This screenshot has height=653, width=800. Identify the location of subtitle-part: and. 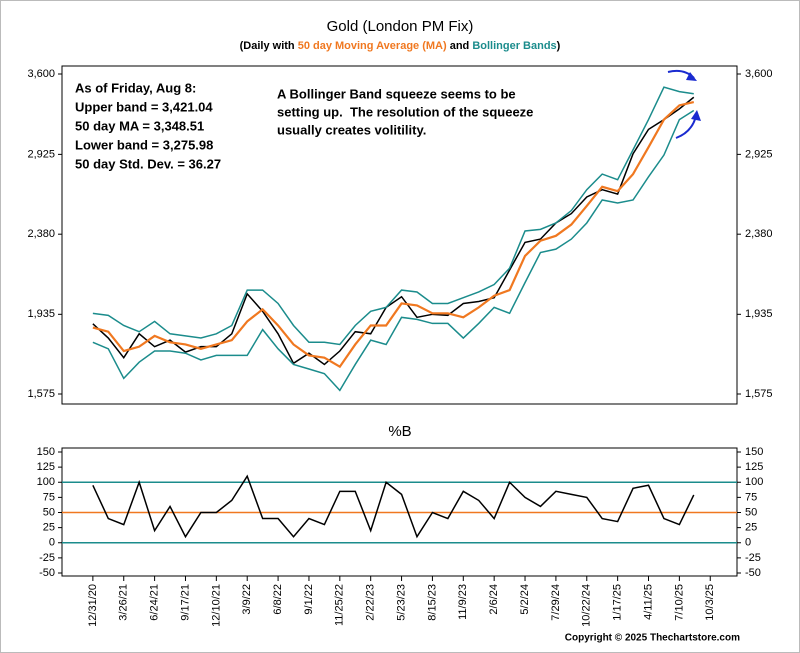
(460, 46).